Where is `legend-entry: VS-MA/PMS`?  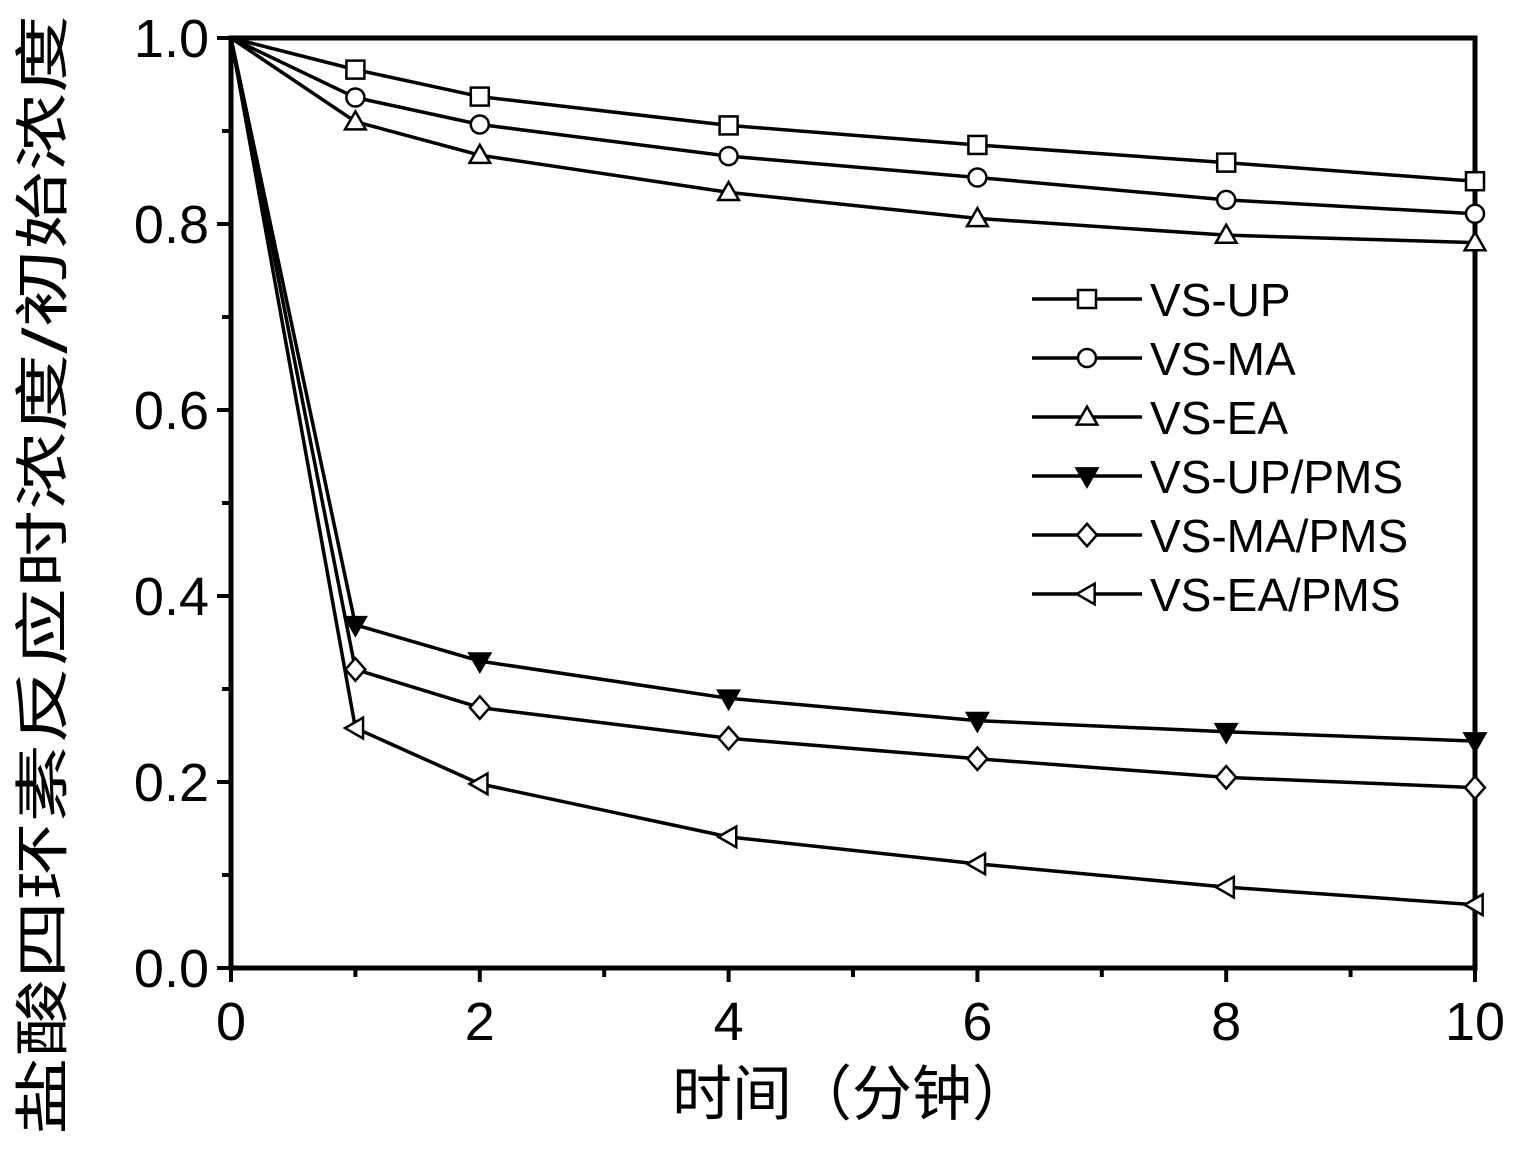 legend-entry: VS-MA/PMS is located at coordinates (1220, 536).